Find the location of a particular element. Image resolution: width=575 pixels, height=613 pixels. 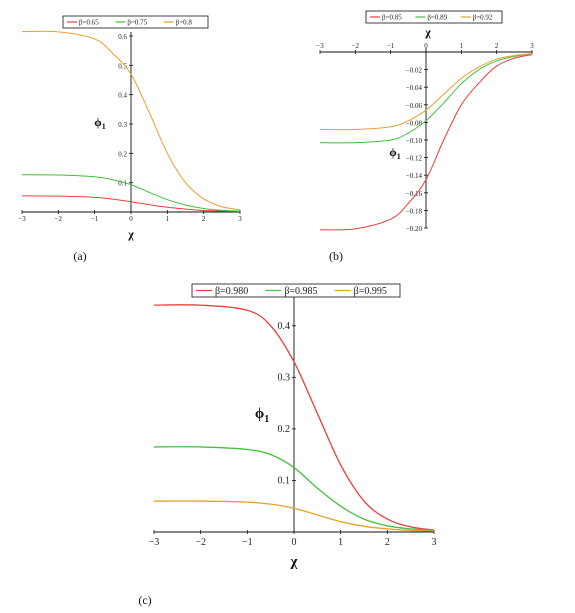

legend-label: β=0.92 is located at coordinates (483, 18).